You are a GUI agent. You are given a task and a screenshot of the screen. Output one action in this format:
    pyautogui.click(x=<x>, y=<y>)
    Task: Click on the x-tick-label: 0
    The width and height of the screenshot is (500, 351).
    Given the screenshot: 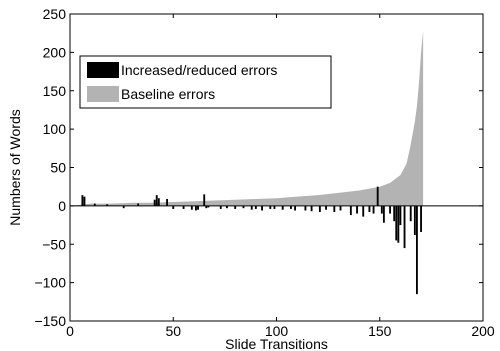 What is the action you would take?
    pyautogui.click(x=70, y=331)
    